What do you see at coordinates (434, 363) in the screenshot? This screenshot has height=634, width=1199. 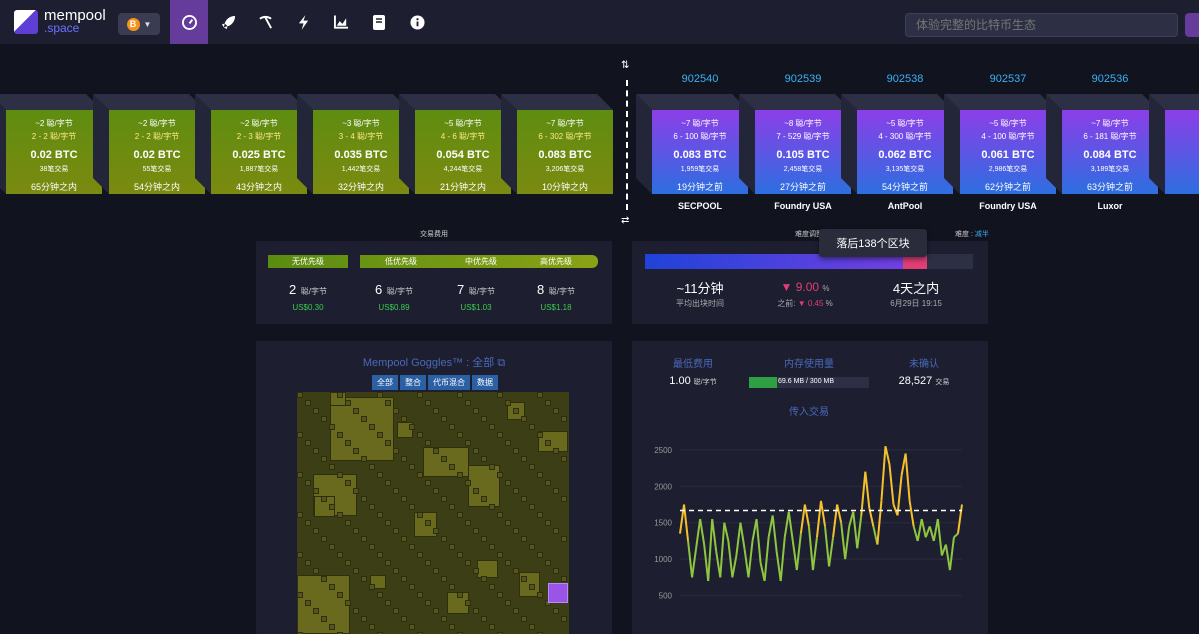 I see `goggles-title: Mempool Goggles™ : 全部 ⧉` at bounding box center [434, 363].